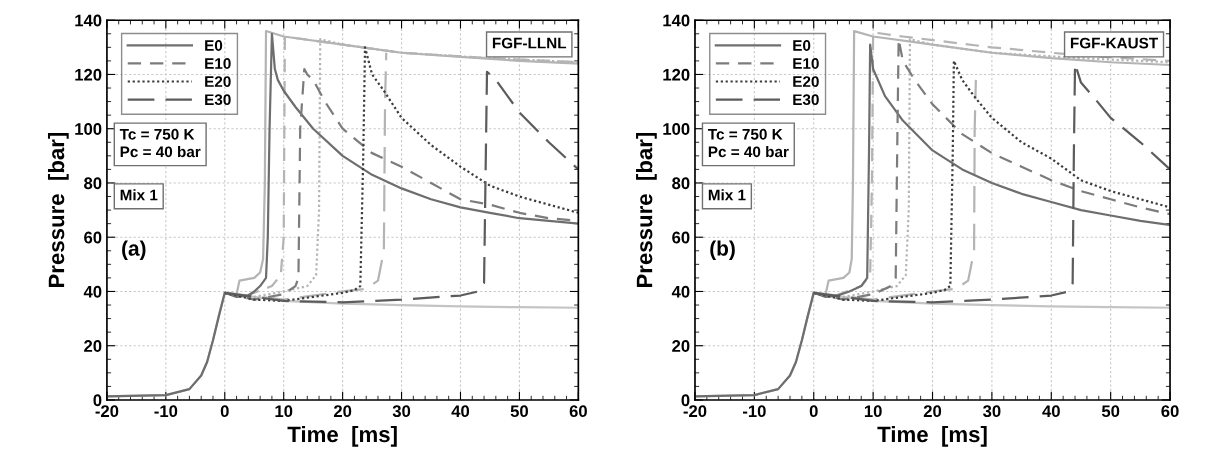 This screenshot has width=1215, height=470. What do you see at coordinates (1114, 43) in the screenshot?
I see `annotation: FGF-KAUST` at bounding box center [1114, 43].